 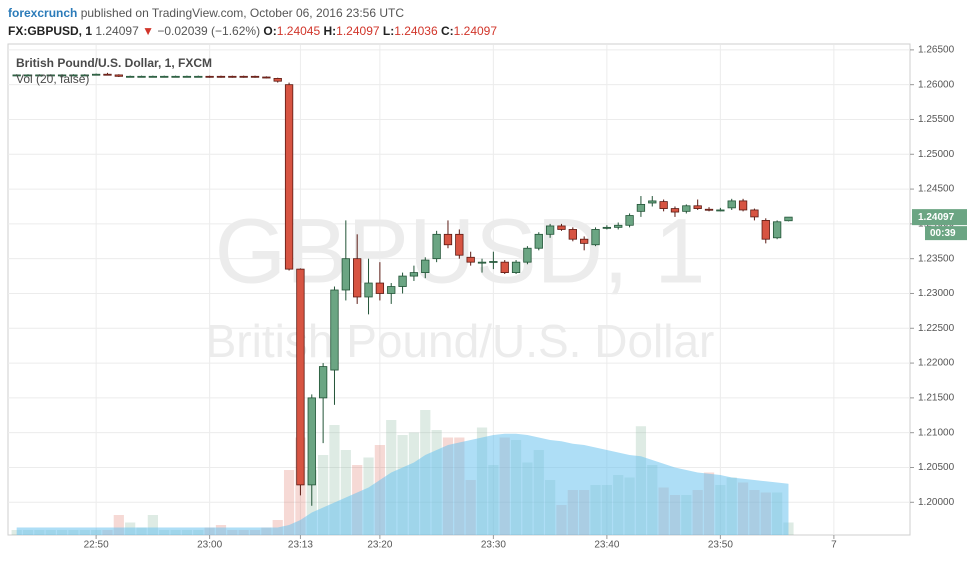 I want to click on watermark-name: British Pound/U.S. Dollar, so click(x=460, y=341).